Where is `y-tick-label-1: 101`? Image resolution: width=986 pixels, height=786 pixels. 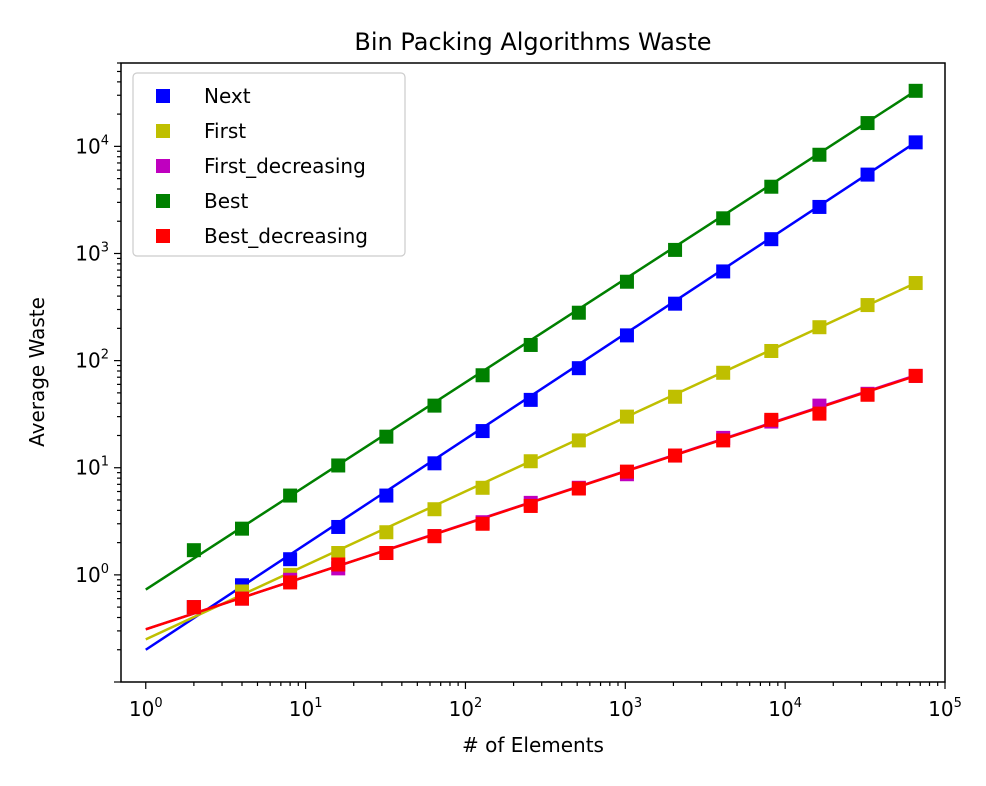
y-tick-label-1: 101 is located at coordinates (92, 467).